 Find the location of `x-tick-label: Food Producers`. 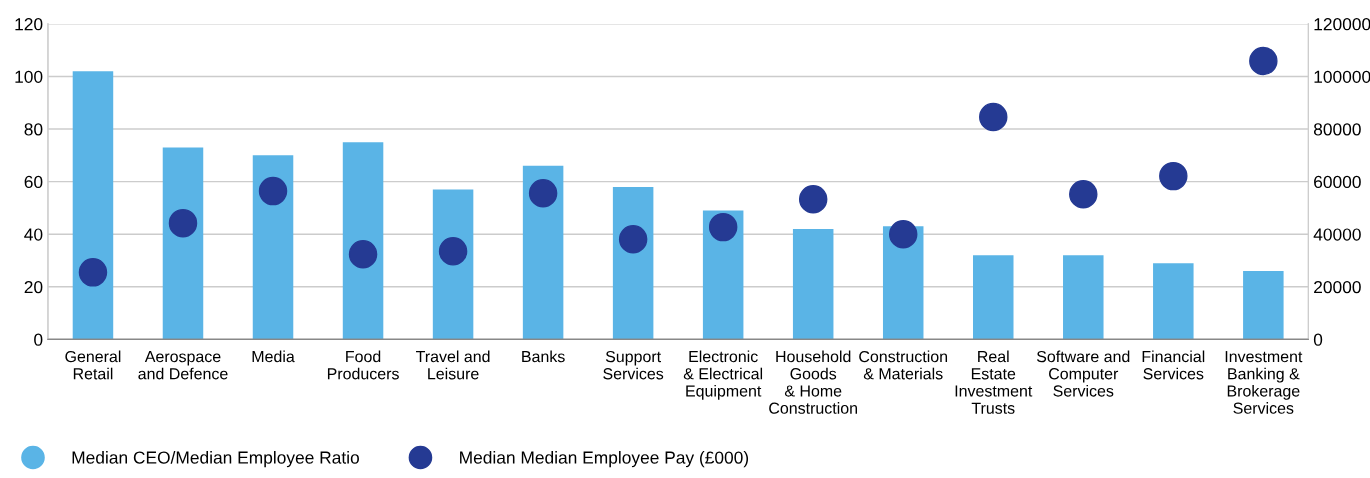

x-tick-label: Food Producers is located at coordinates (363, 365).